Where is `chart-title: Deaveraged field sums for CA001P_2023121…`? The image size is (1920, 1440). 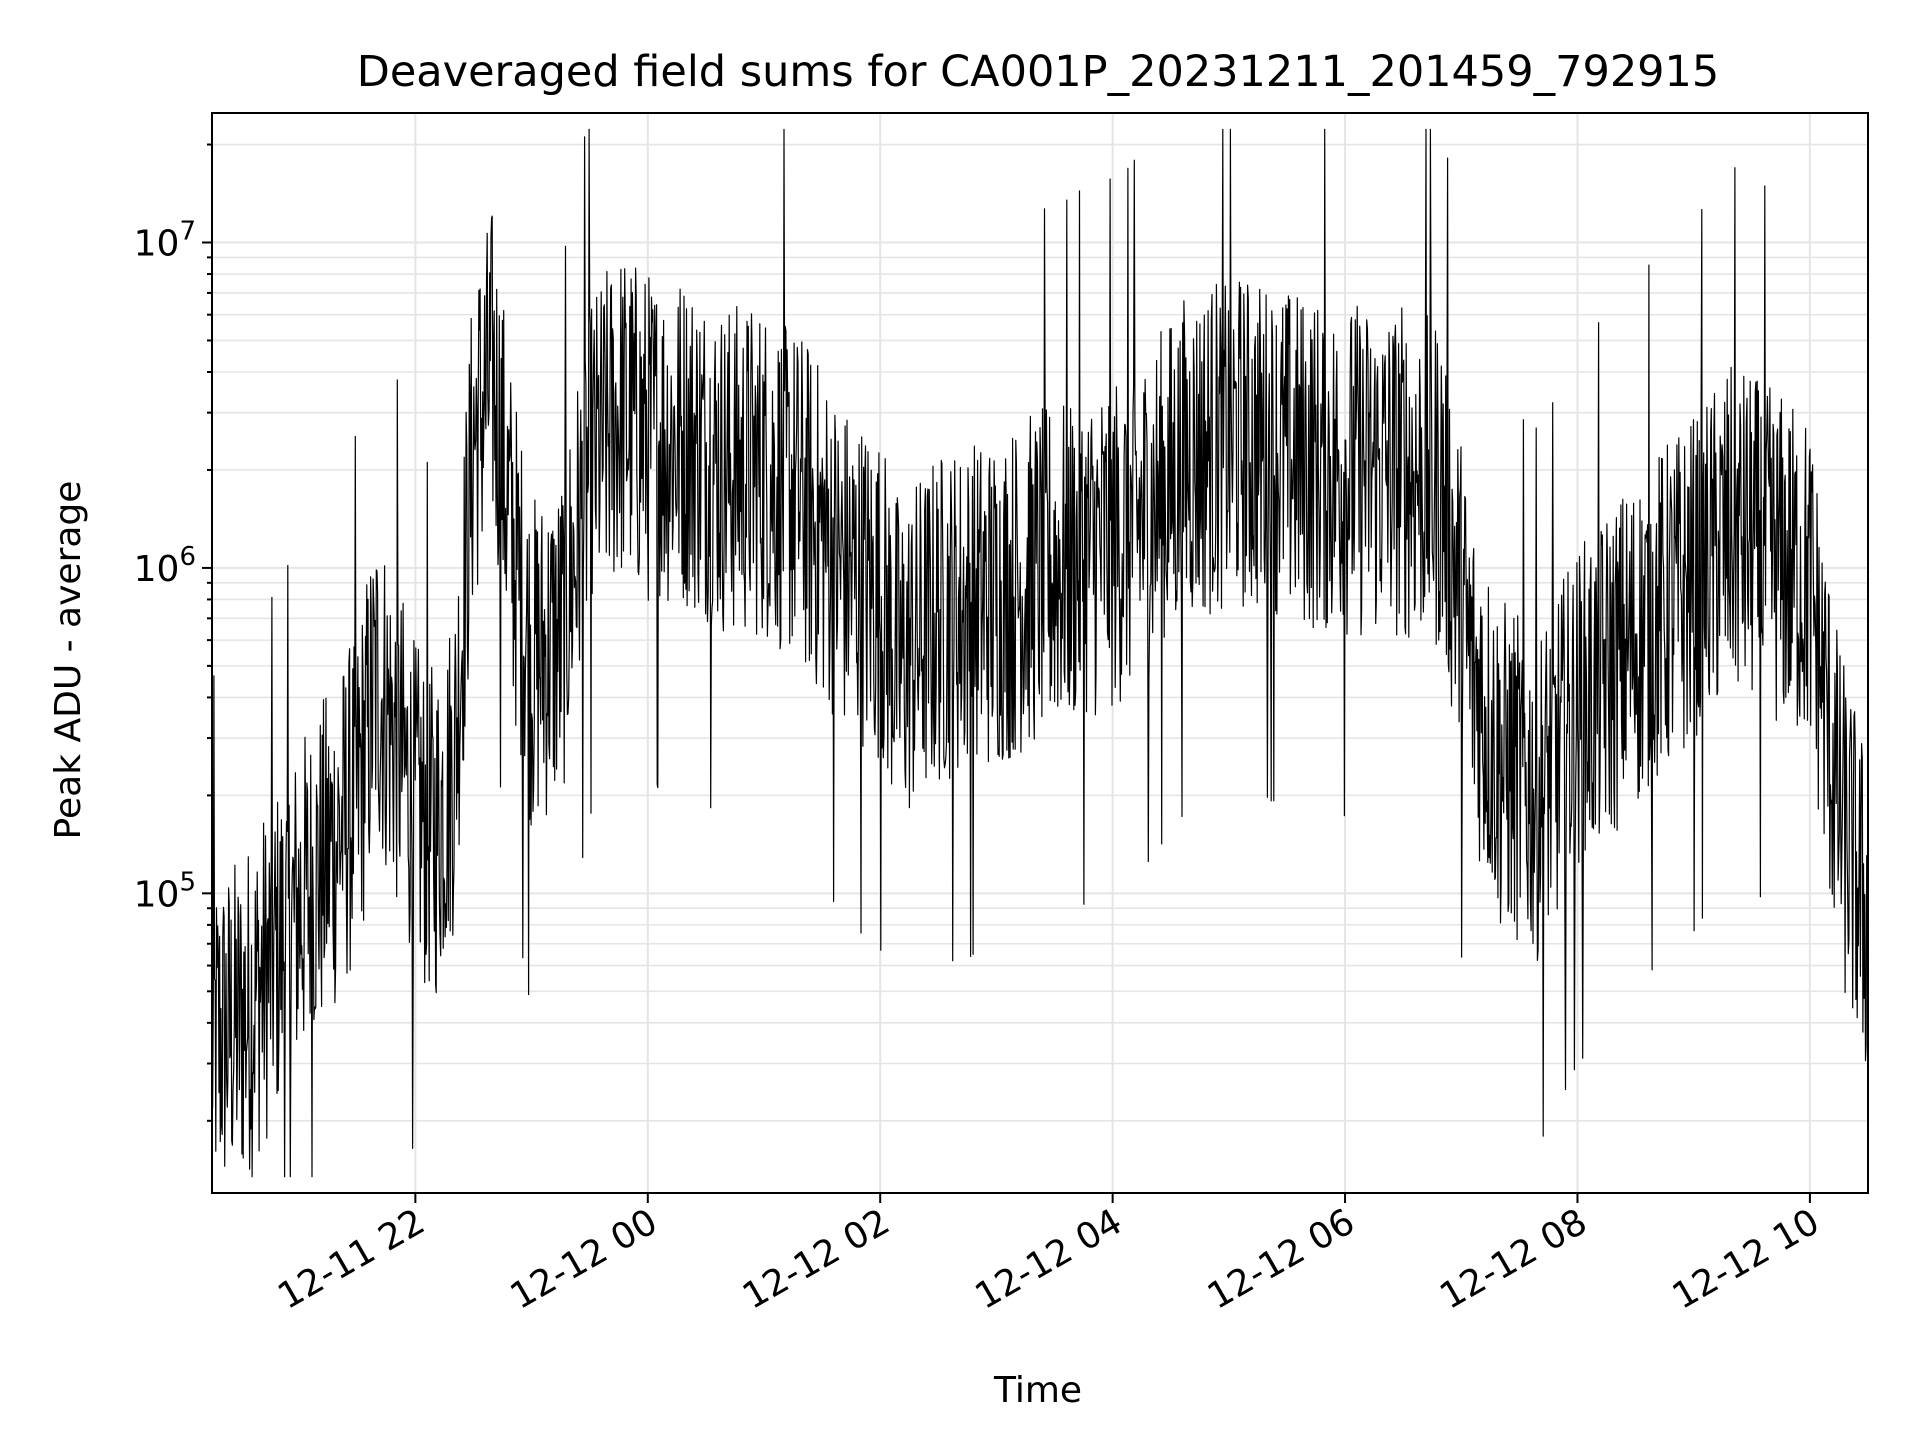 chart-title: Deaveraged field sums for CA001P_2023121… is located at coordinates (1038, 72).